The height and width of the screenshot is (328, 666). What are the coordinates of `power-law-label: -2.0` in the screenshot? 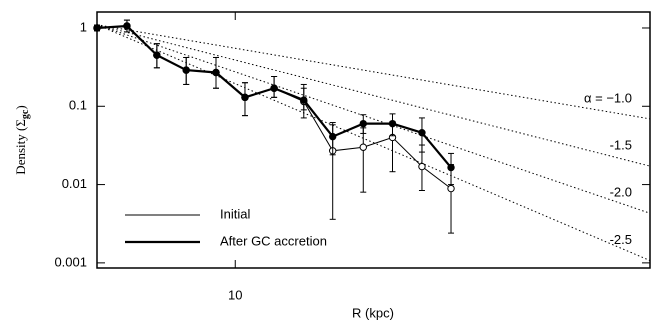 It's located at (621, 192).